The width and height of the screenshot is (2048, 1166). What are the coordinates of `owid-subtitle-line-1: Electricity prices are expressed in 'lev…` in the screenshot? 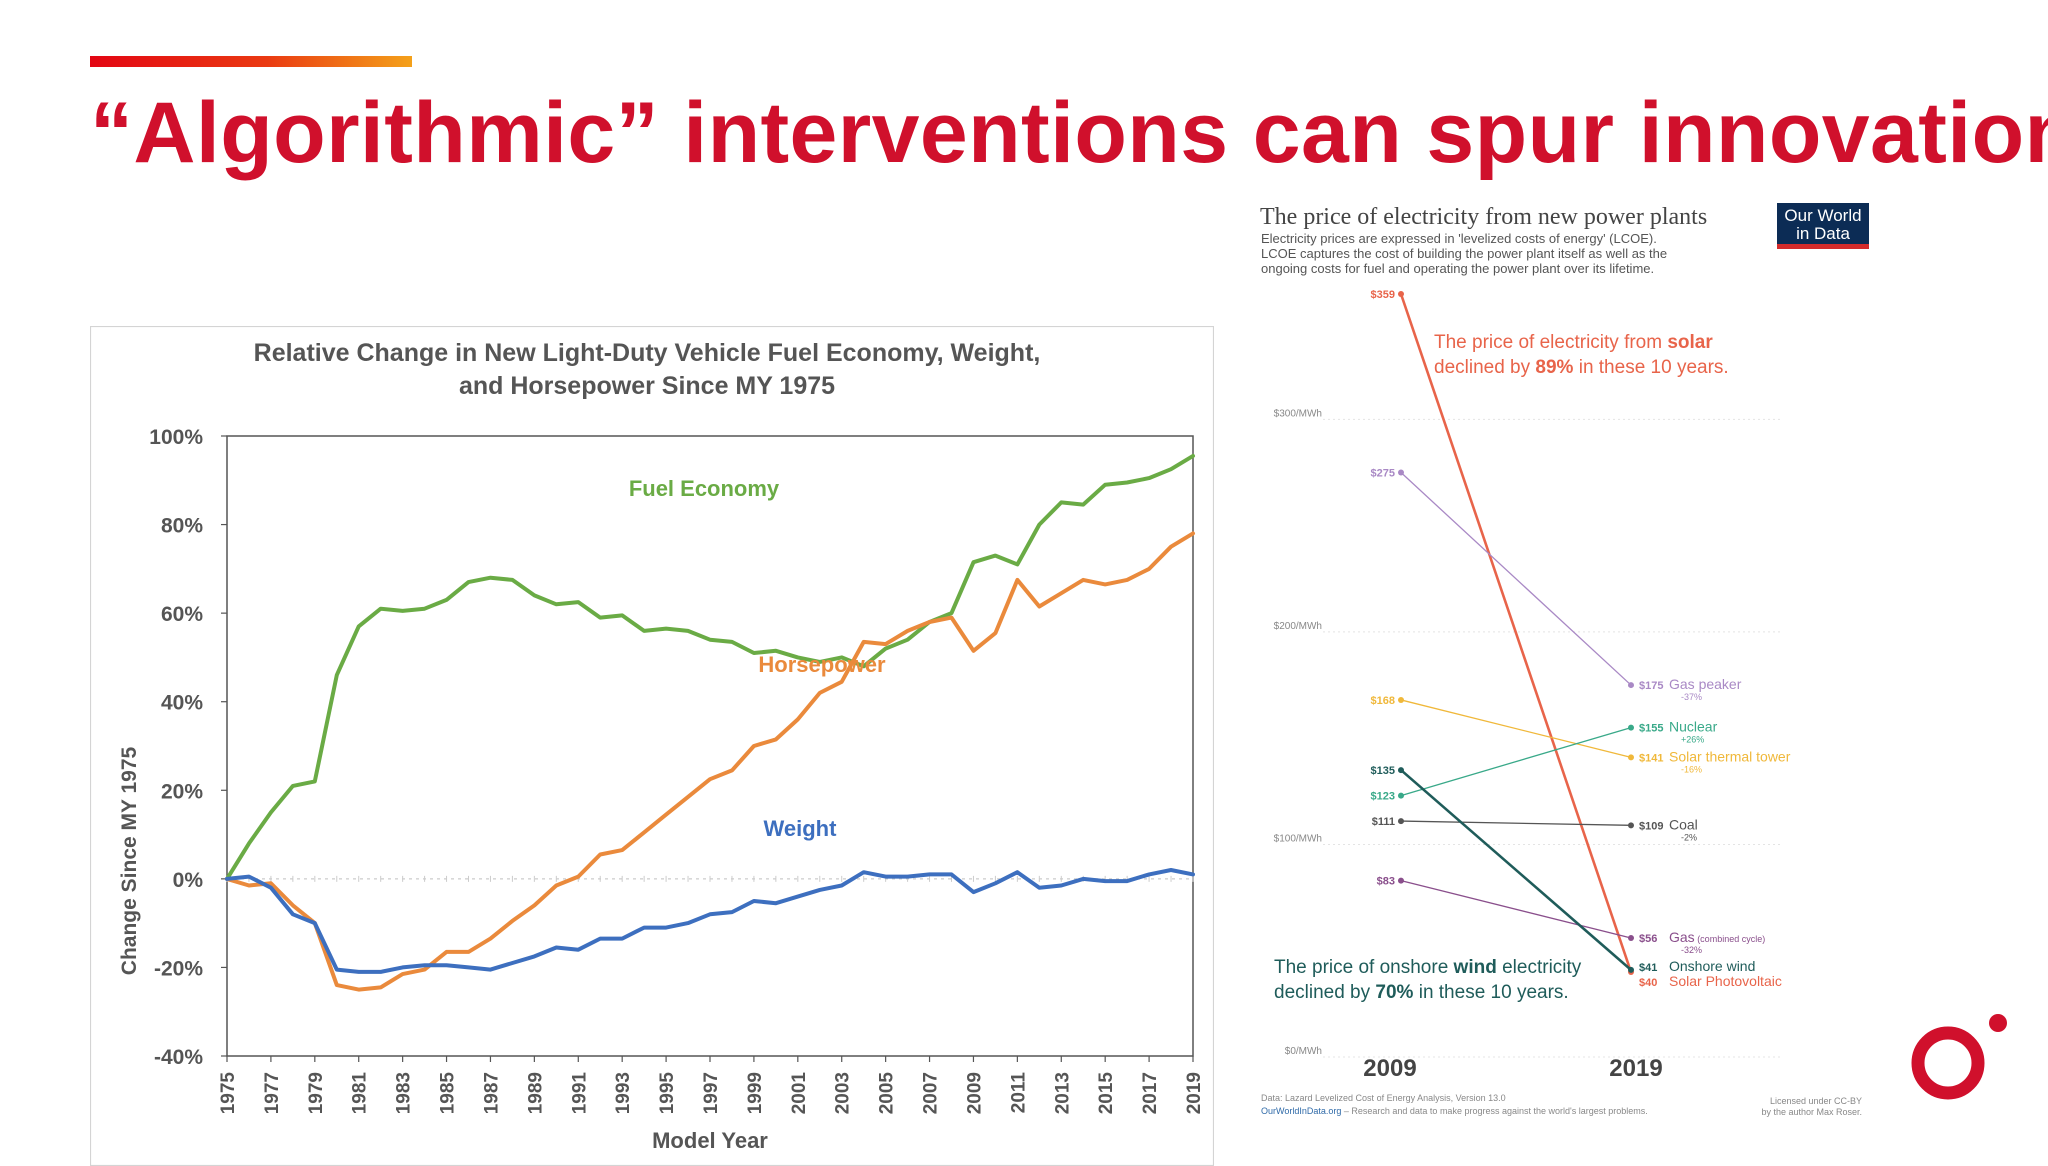 It's located at (1459, 238).